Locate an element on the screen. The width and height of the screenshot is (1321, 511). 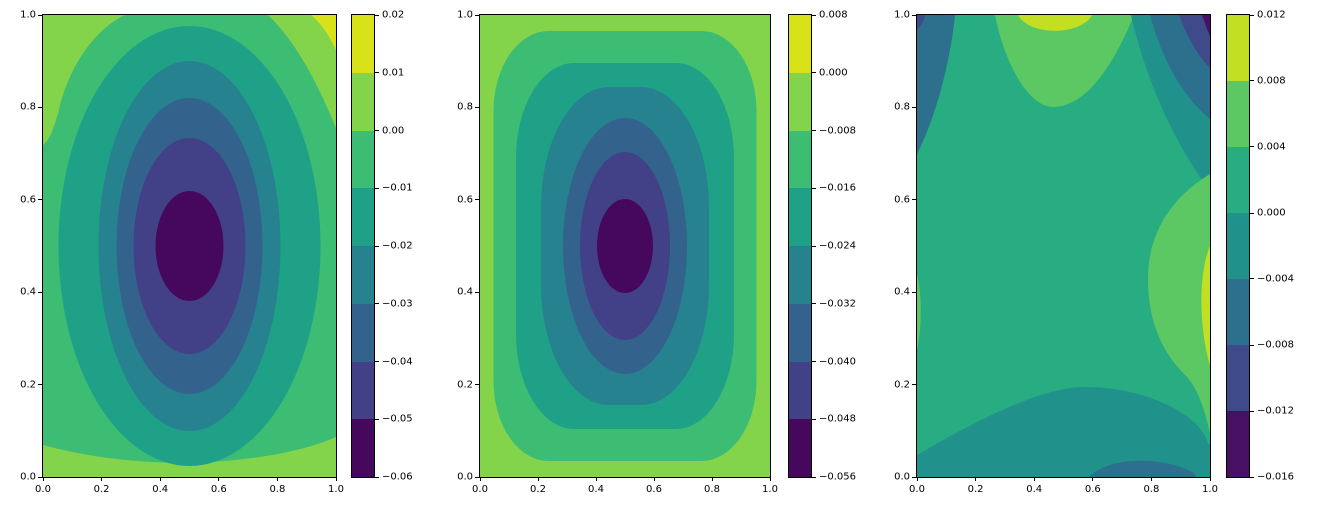
band-teal-bottom-trough is located at coordinates (1063, 432).